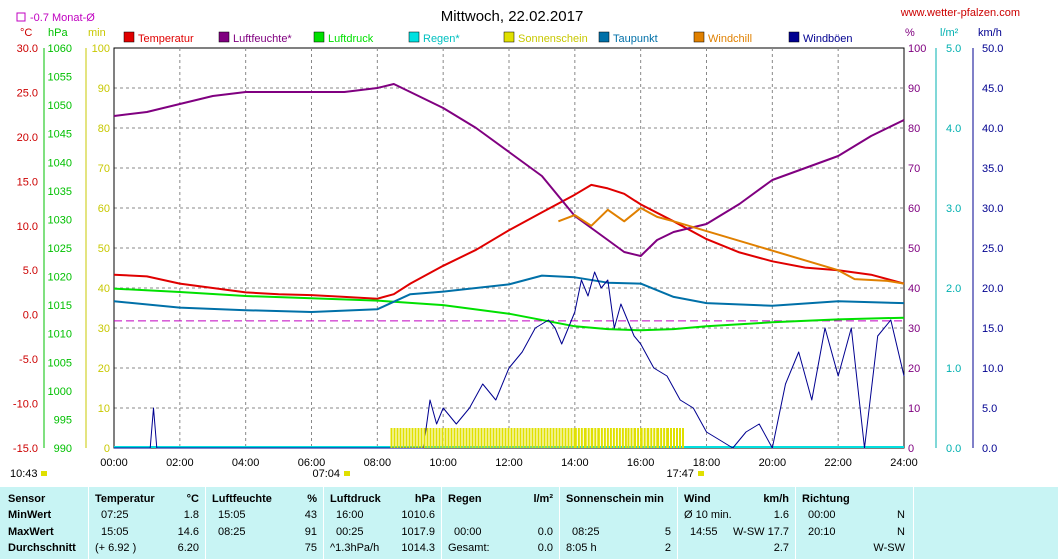  Describe the element at coordinates (60, 192) in the screenshot. I see `tick-press: 1035` at that location.